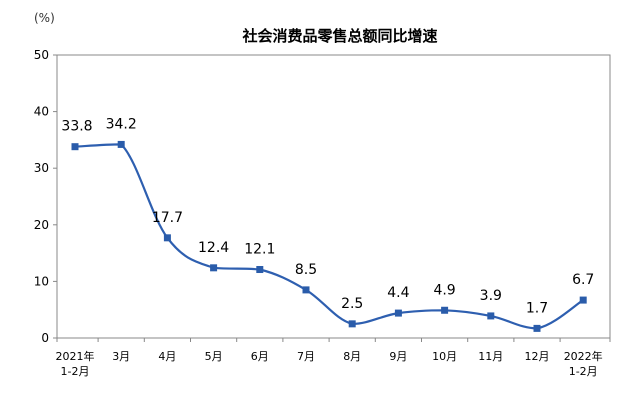 The width and height of the screenshot is (640, 405). Describe the element at coordinates (214, 356) in the screenshot. I see `x-tick-label: 5月` at that location.